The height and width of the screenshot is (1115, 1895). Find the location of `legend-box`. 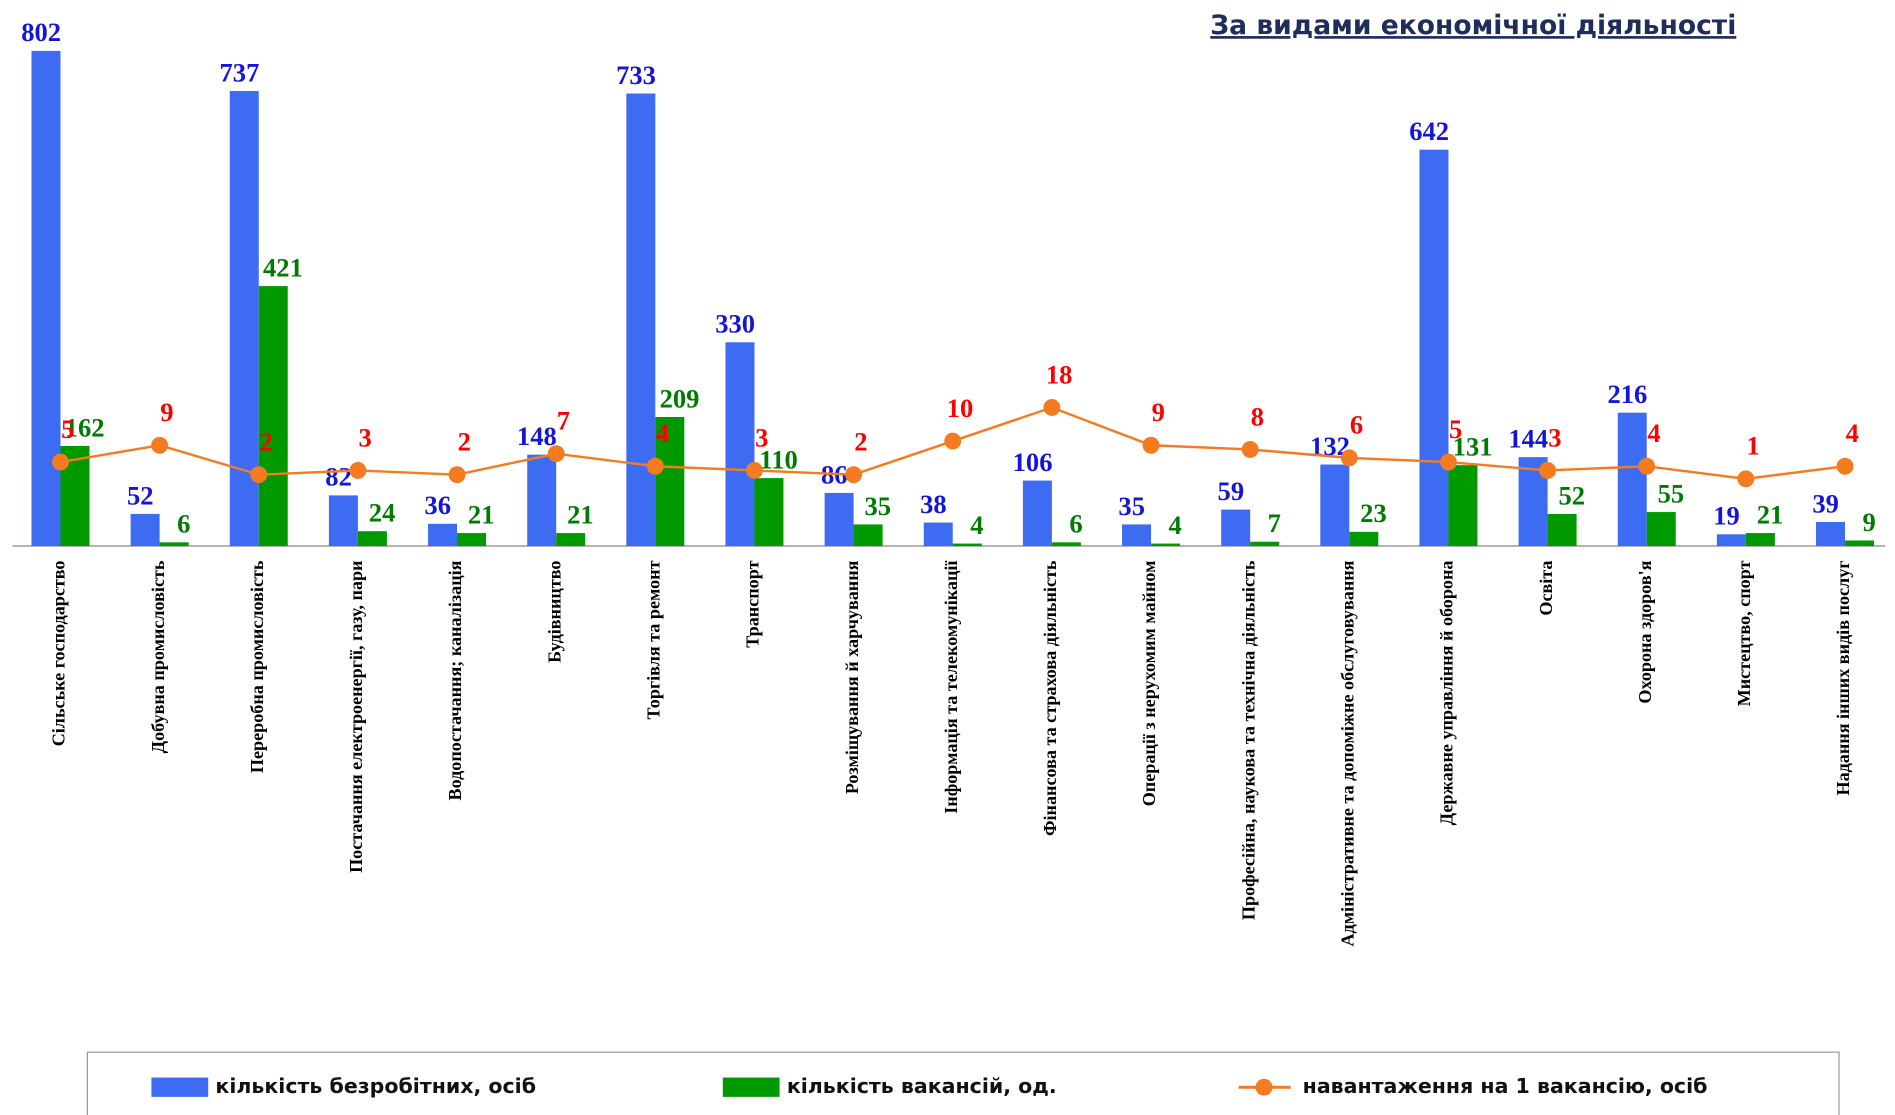

legend-box is located at coordinates (963, 1083).